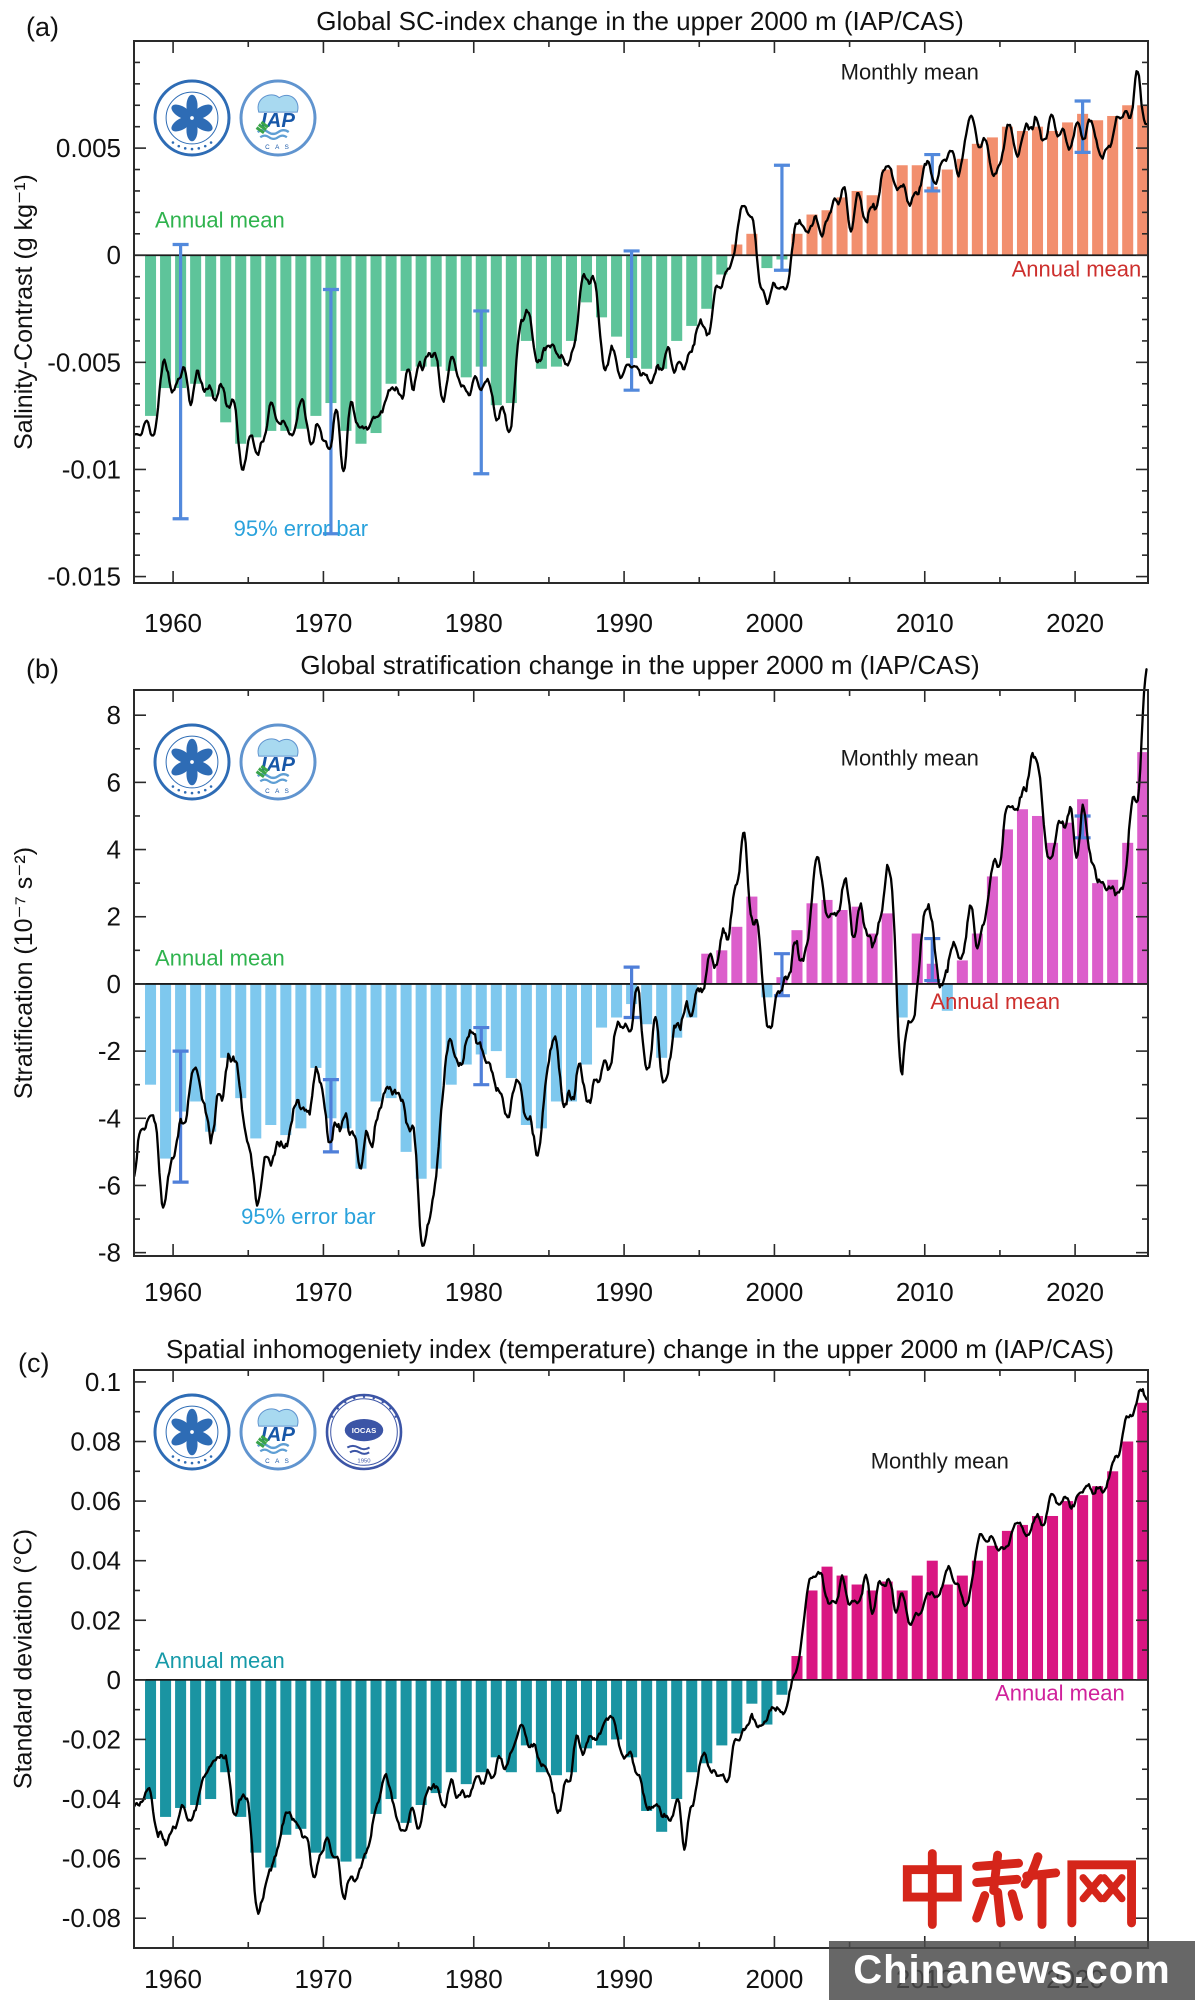 This screenshot has height=2000, width=1195. What do you see at coordinates (647, 1745) in the screenshot?
I see `panel-c-bar-1991` at bounding box center [647, 1745].